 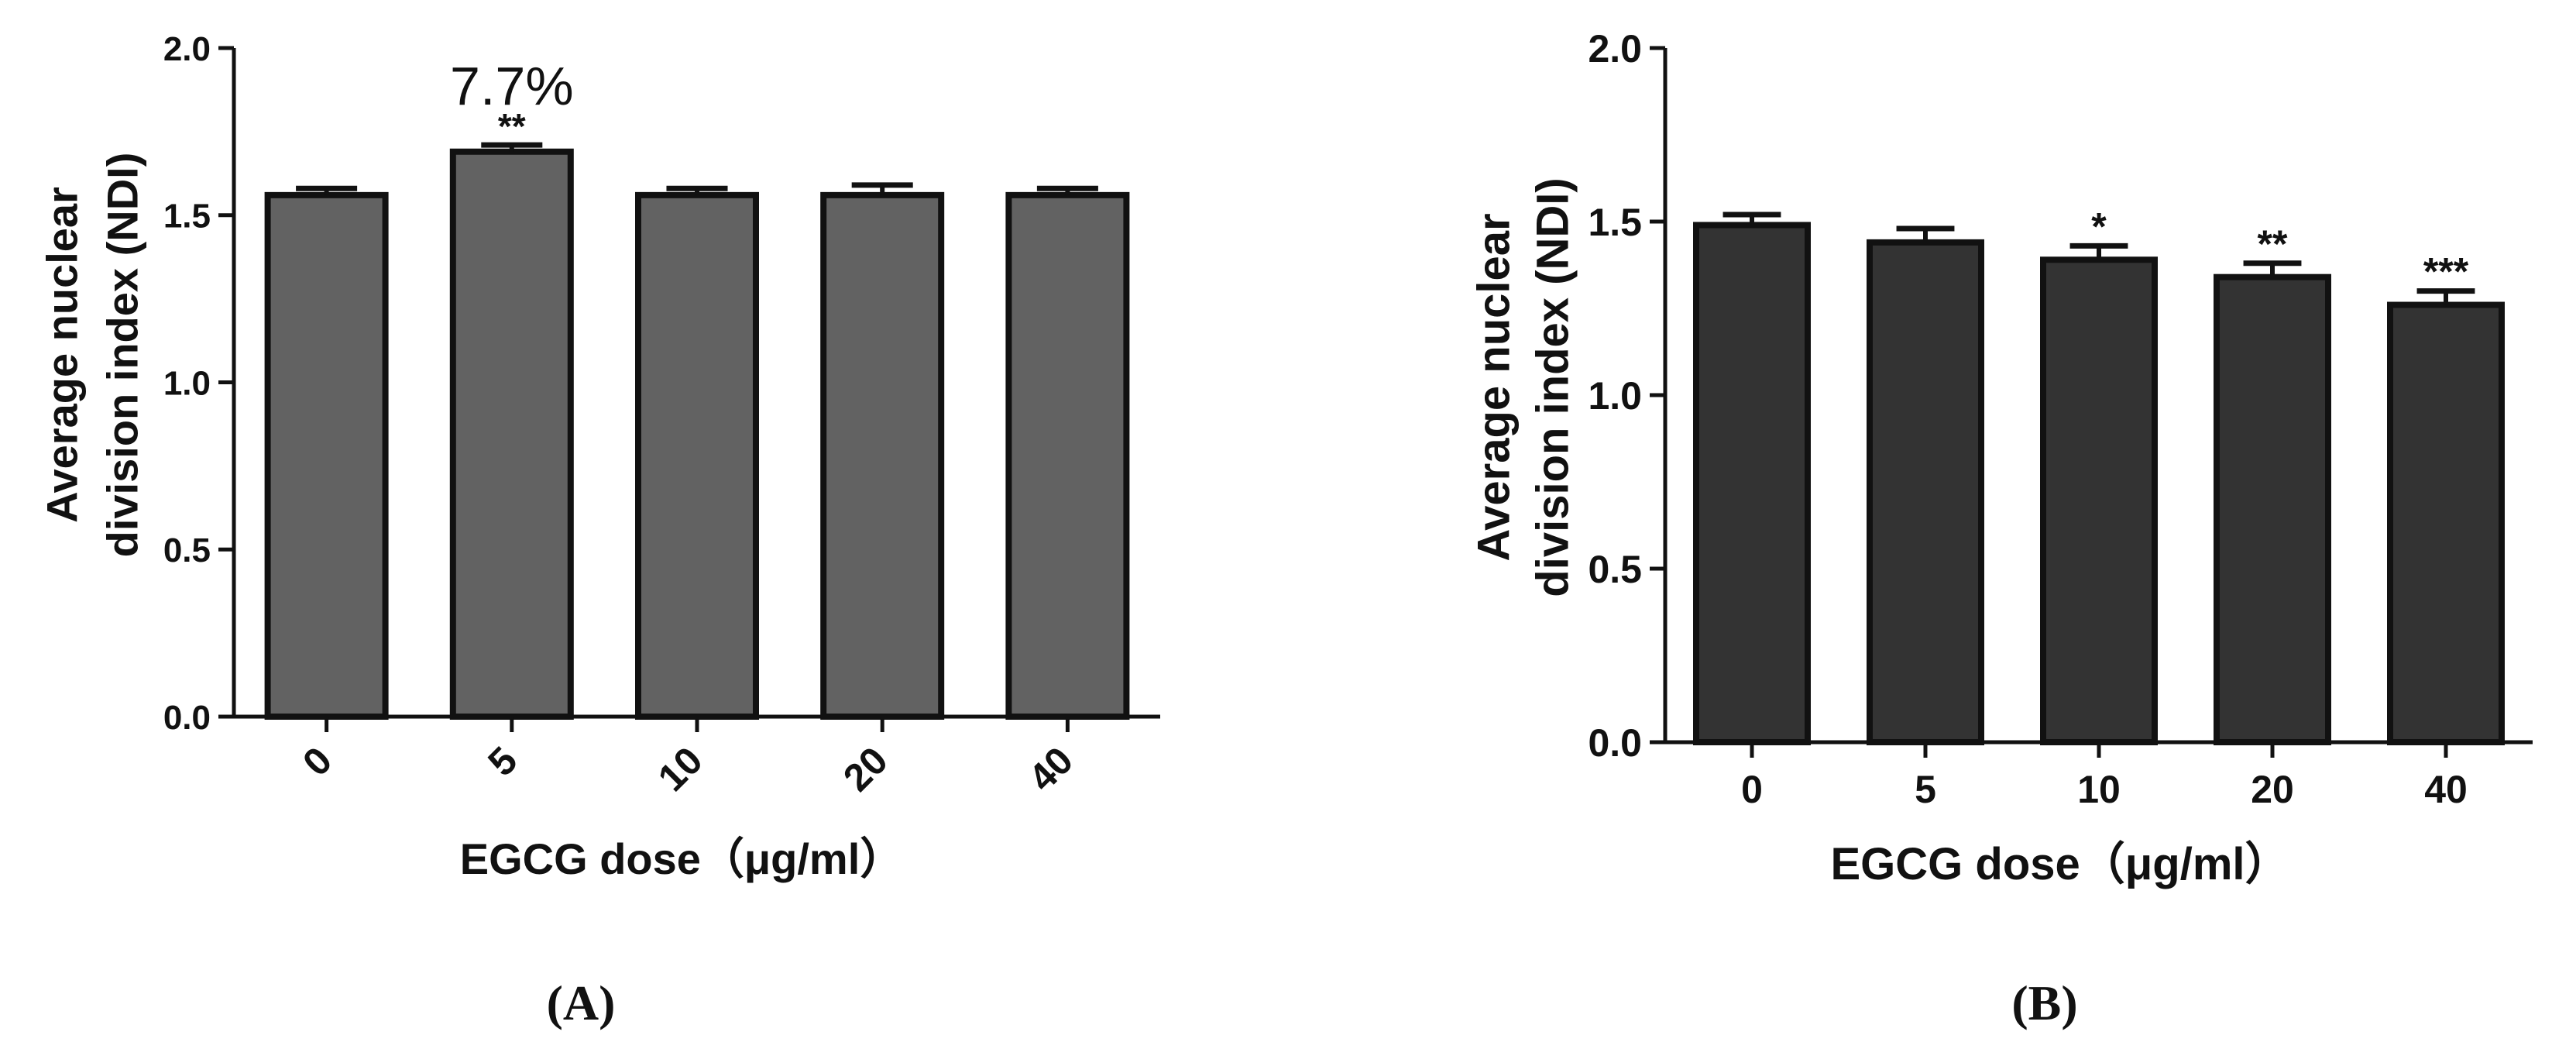 I want to click on panel-label: (B), so click(x=2044, y=1002).